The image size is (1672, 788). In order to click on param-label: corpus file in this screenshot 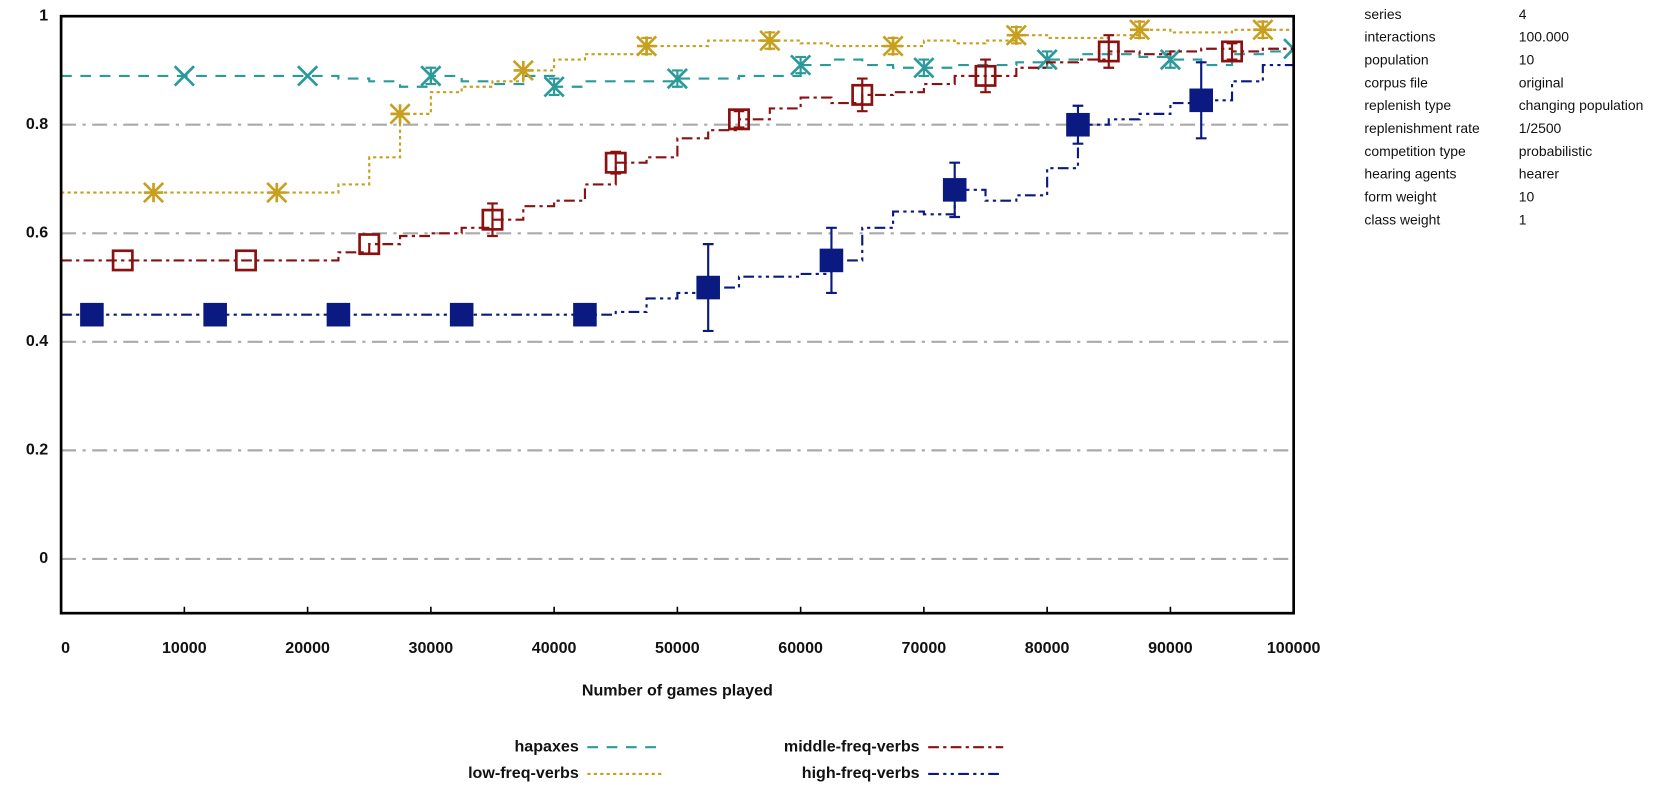, I will do `click(1396, 82)`.